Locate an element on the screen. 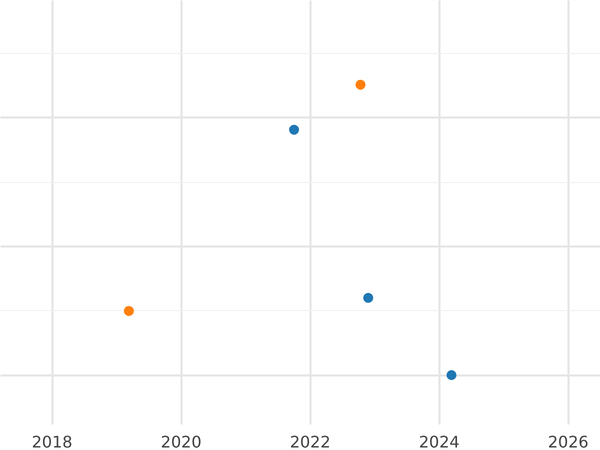 This screenshot has width=600, height=450. x-tick-label: 2024 is located at coordinates (439, 441).